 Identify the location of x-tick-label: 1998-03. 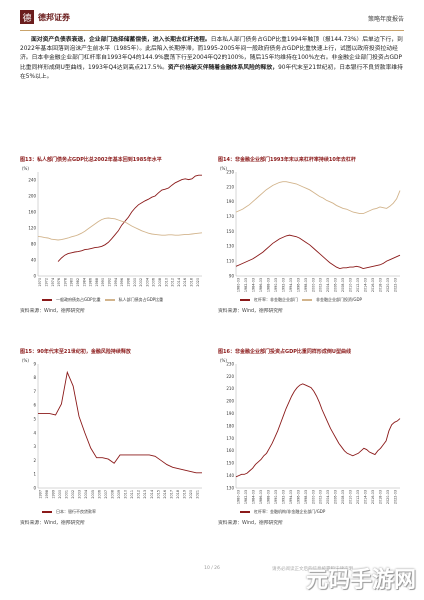
(306, 285).